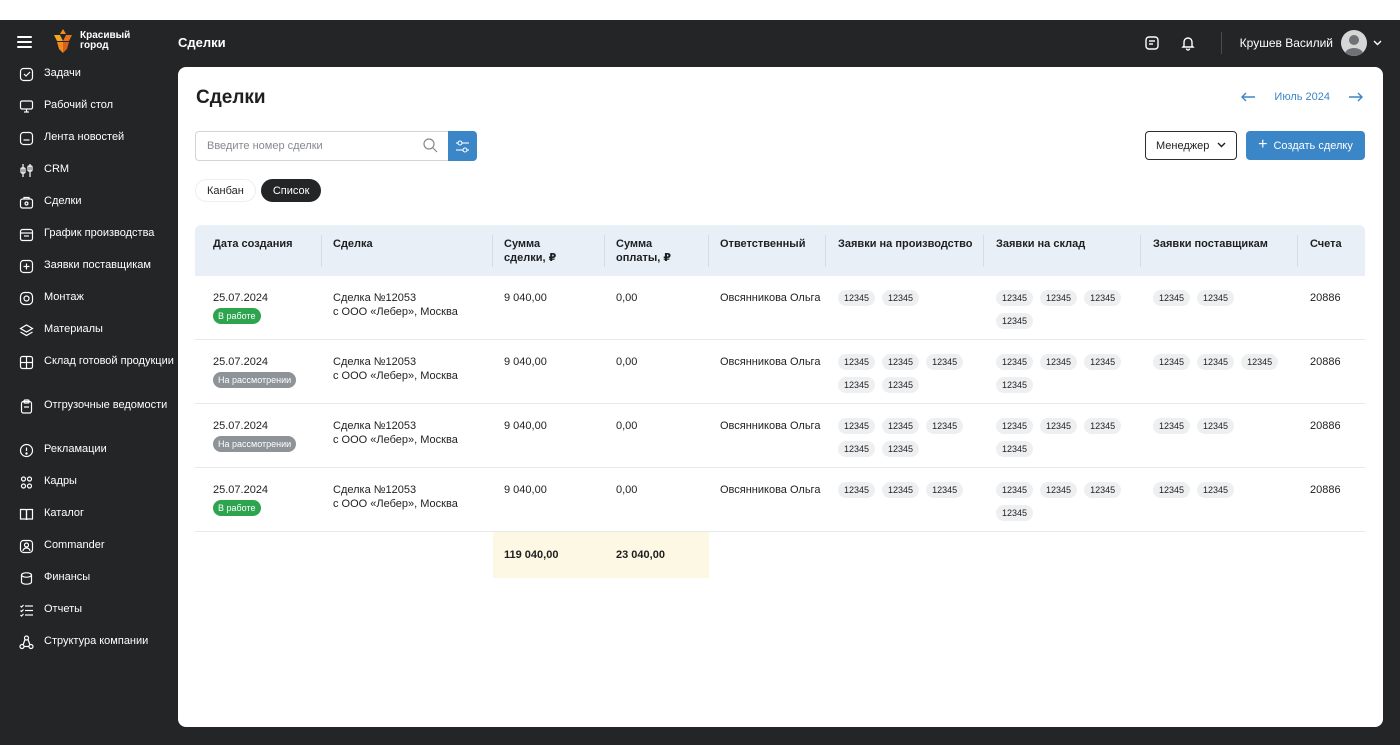 This screenshot has height=745, width=1400. Describe the element at coordinates (1062, 250) in the screenshot. I see `column-header-stock: Заявки на склад` at that location.